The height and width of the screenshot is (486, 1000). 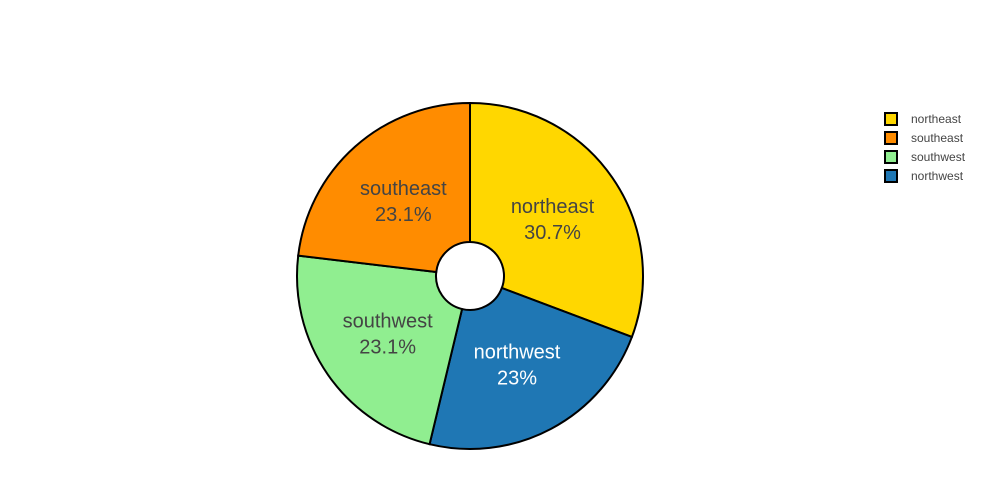 I want to click on slice-label-northwest: northwest 23%, so click(x=517, y=366).